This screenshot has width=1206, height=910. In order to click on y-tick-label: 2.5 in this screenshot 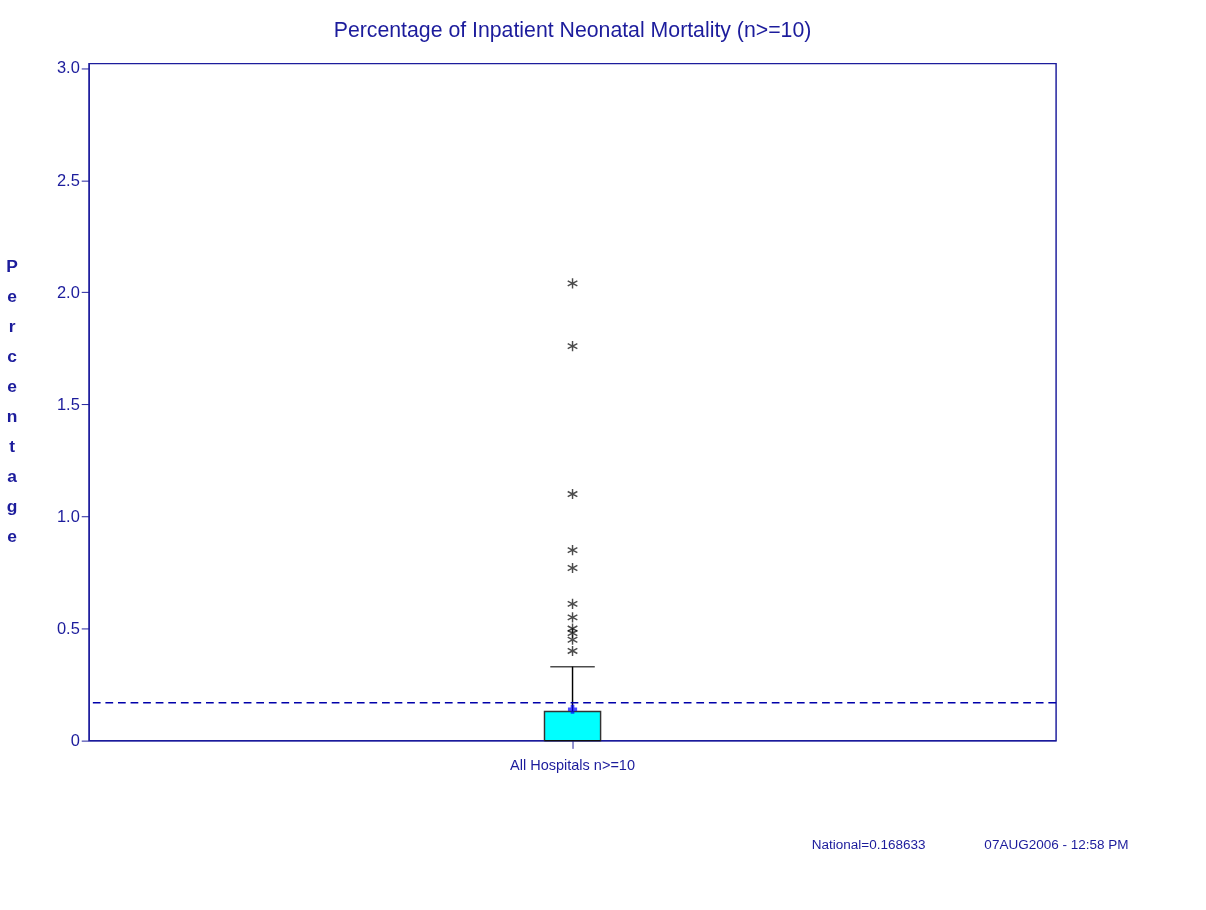, I will do `click(68, 179)`.